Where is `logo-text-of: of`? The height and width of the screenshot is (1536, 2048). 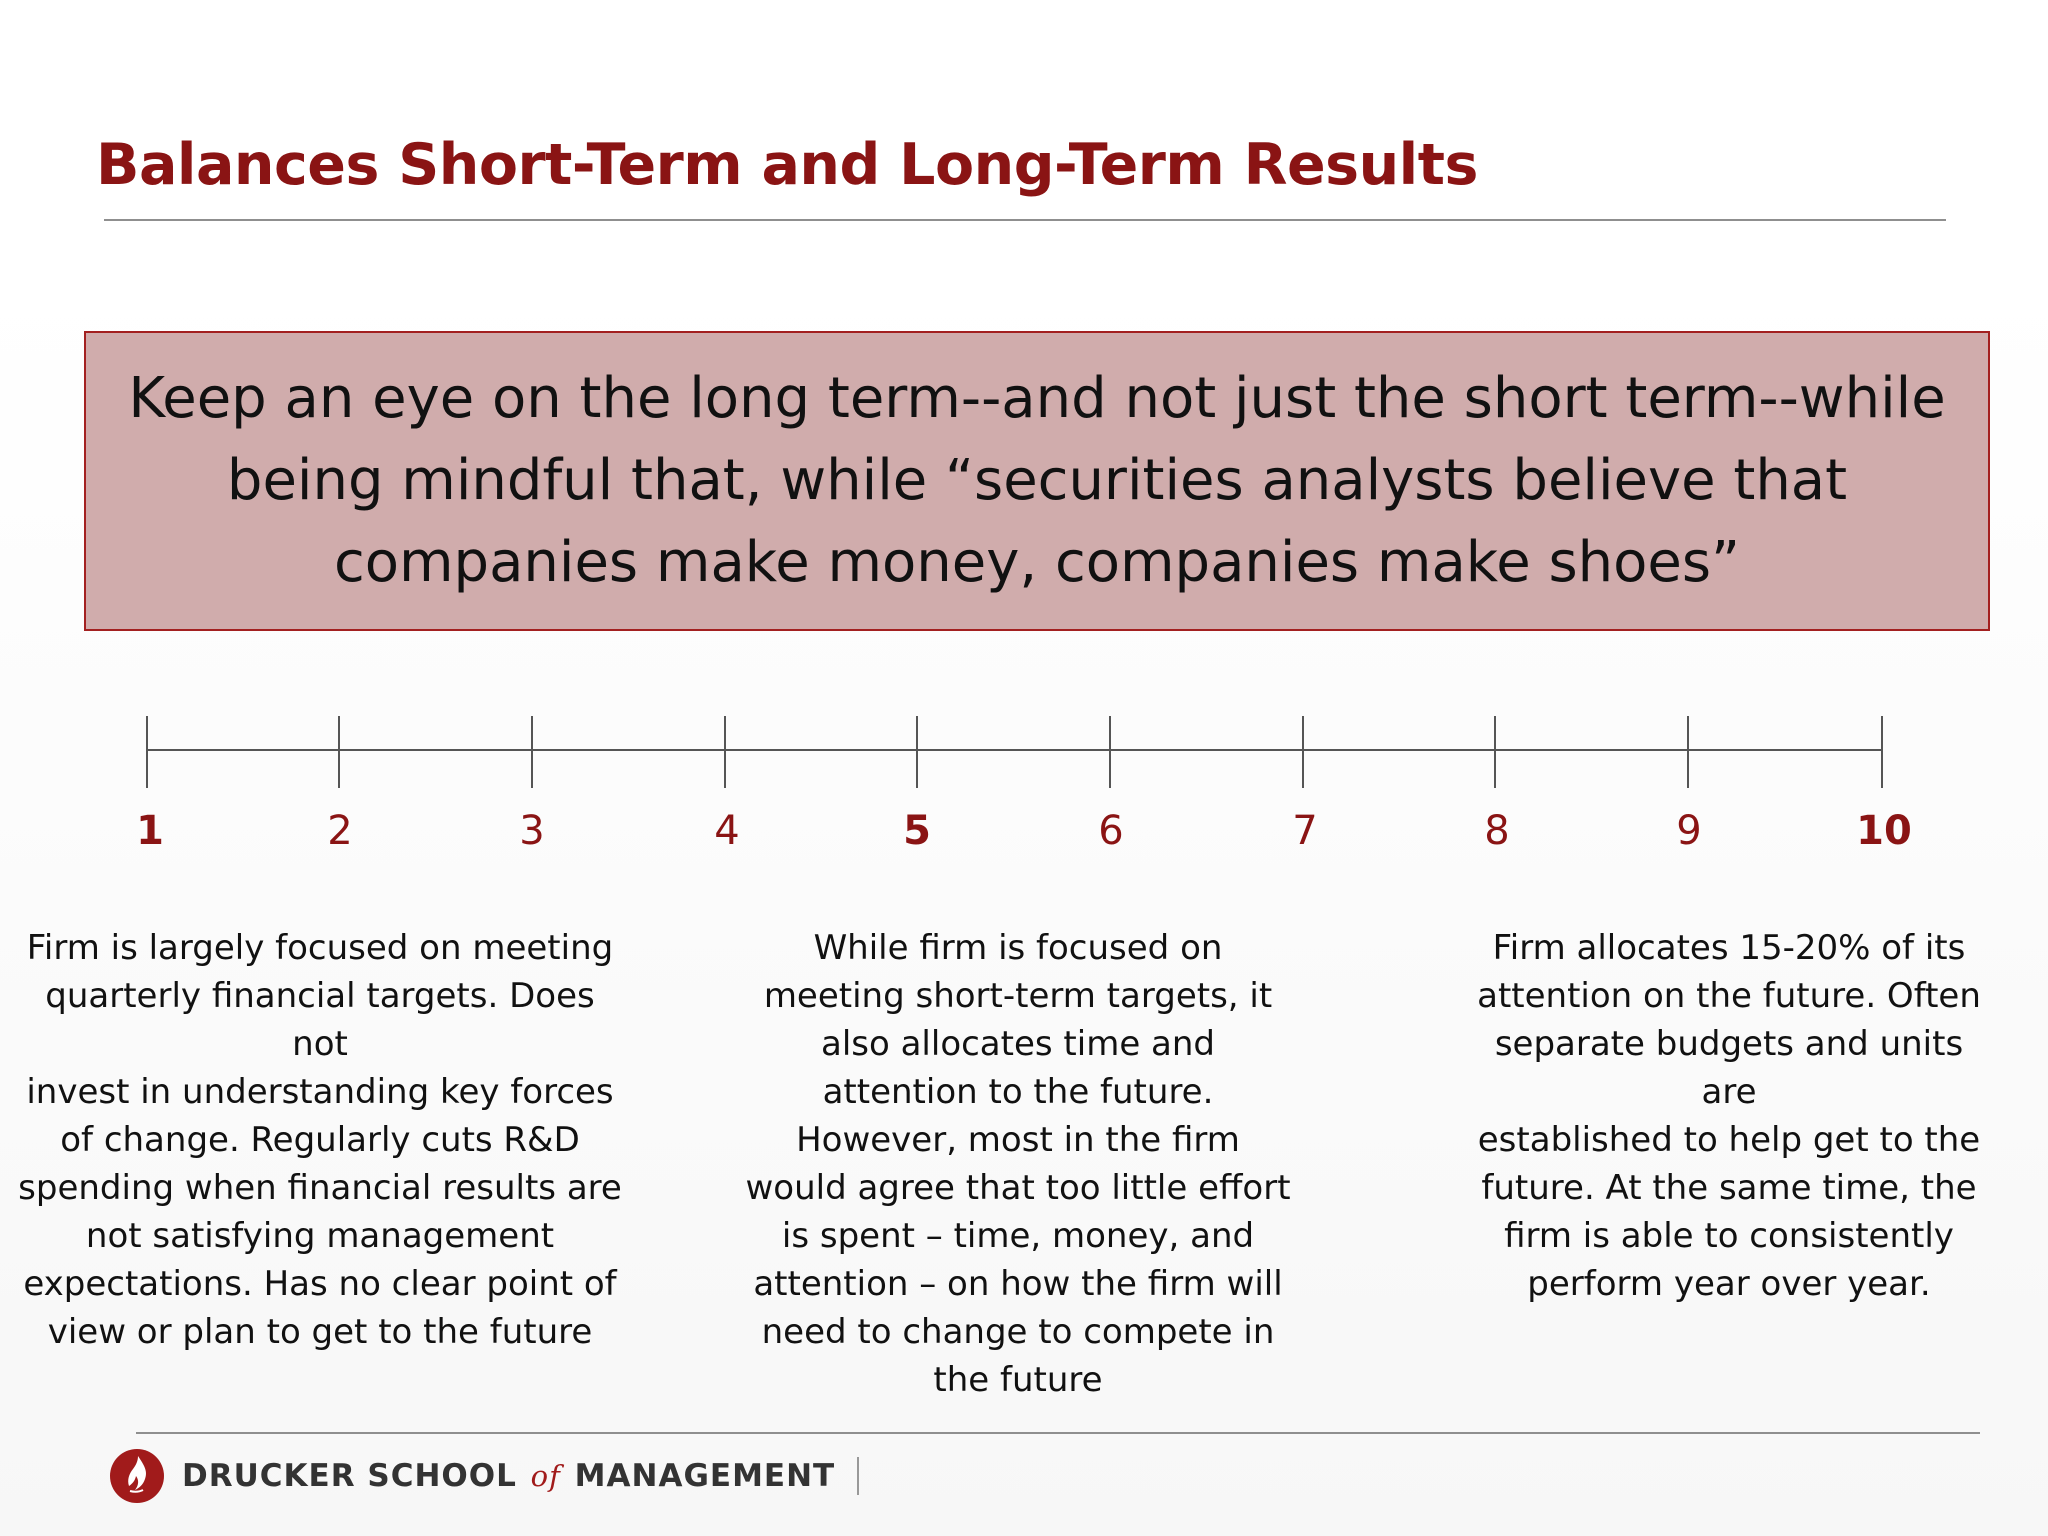
logo-text-of: of is located at coordinates (545, 1476).